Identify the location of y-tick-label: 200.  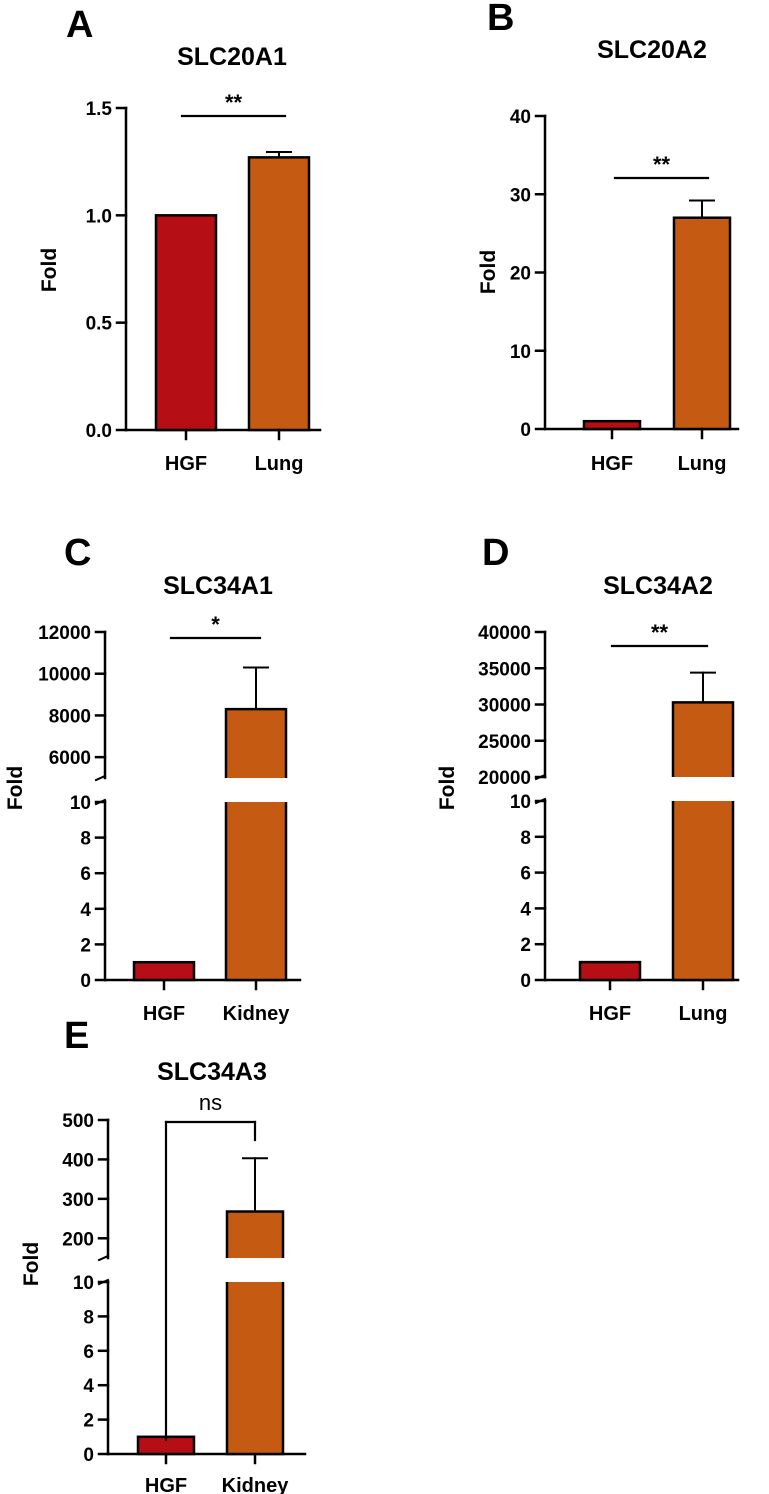
(78, 1239).